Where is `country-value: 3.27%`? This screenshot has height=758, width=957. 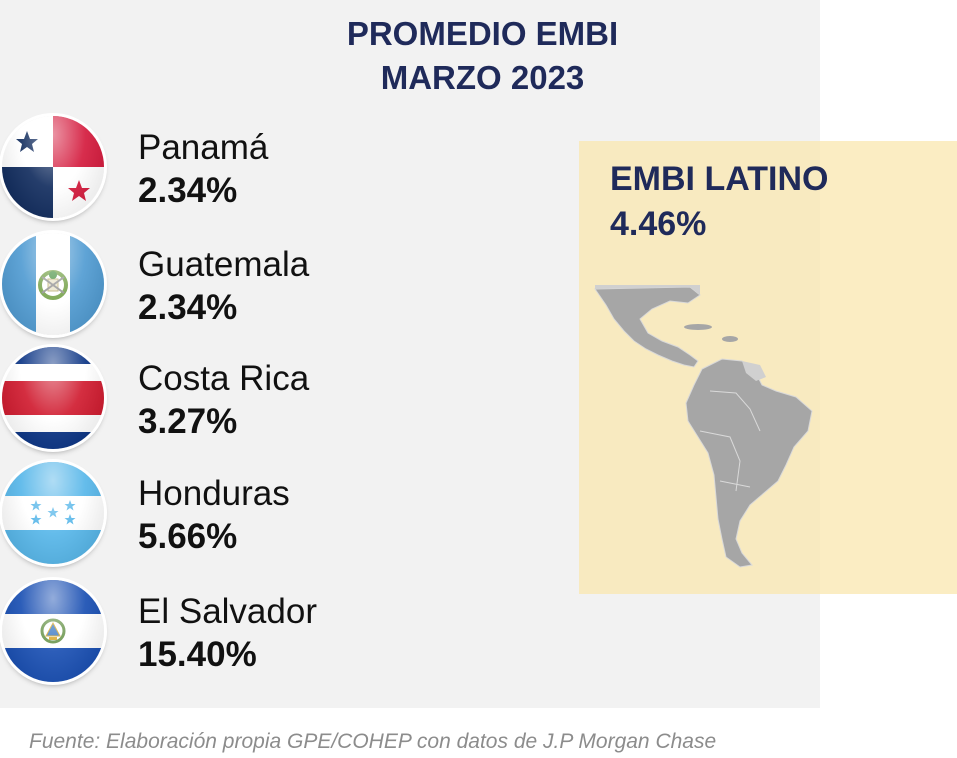
country-value: 3.27% is located at coordinates (188, 421).